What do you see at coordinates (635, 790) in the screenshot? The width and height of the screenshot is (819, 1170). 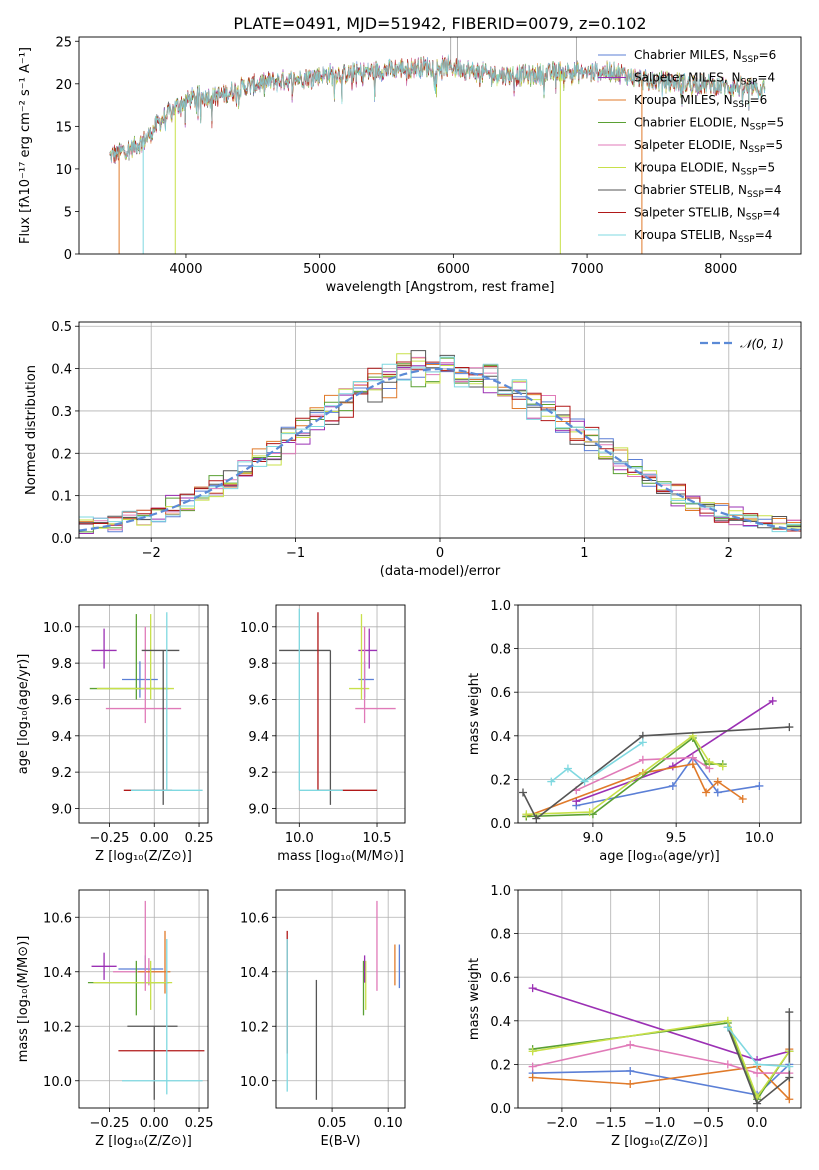 I see `series-line-kroupa_miles` at bounding box center [635, 790].